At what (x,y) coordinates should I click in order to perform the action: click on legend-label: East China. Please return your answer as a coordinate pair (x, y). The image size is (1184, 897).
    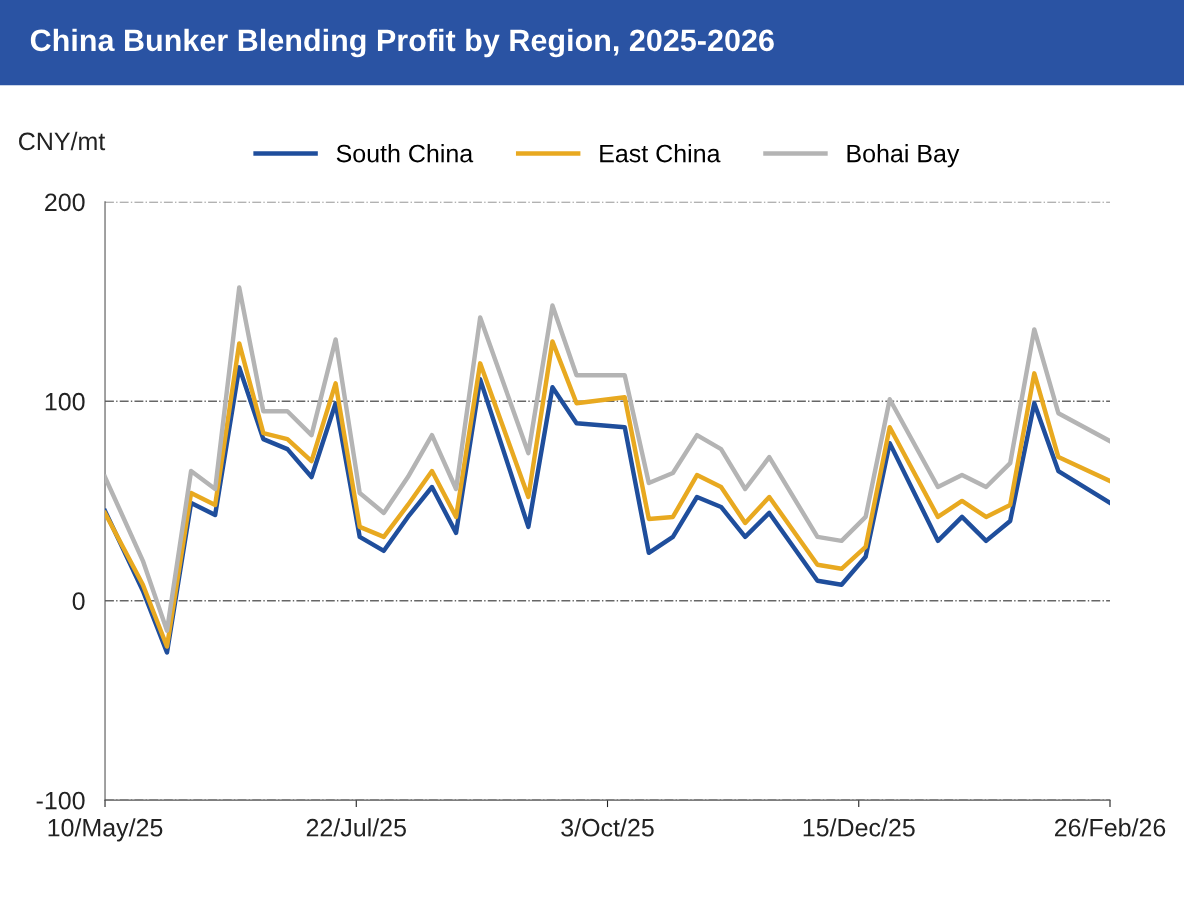
    Looking at the image, I should click on (660, 153).